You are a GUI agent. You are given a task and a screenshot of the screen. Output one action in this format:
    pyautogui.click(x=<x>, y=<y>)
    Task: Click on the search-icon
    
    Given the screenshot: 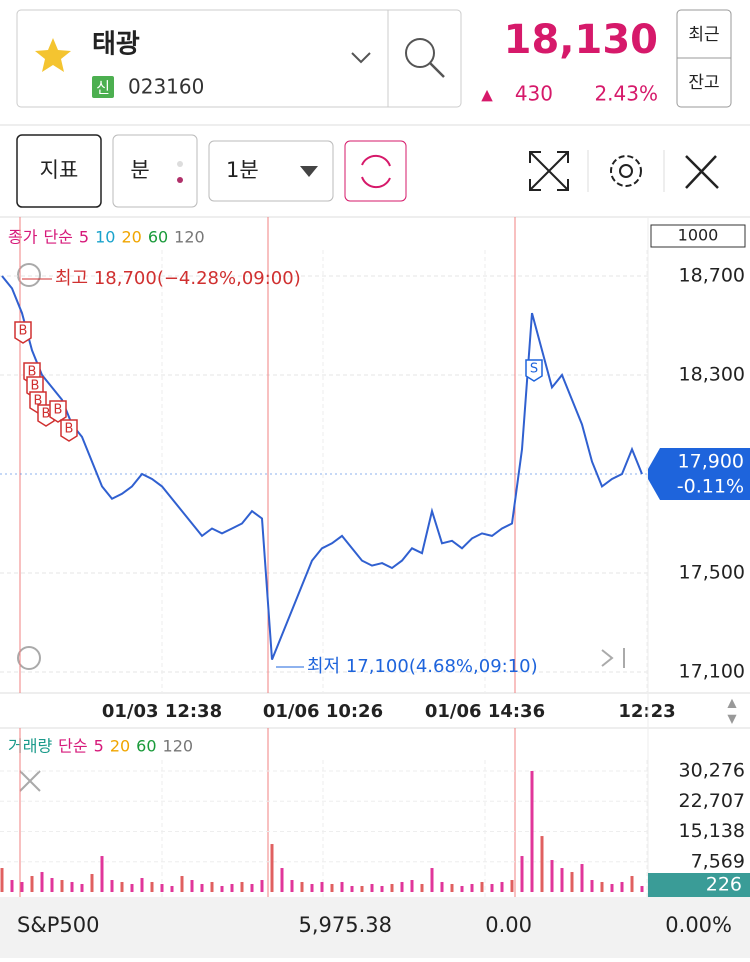 What is the action you would take?
    pyautogui.click(x=420, y=53)
    